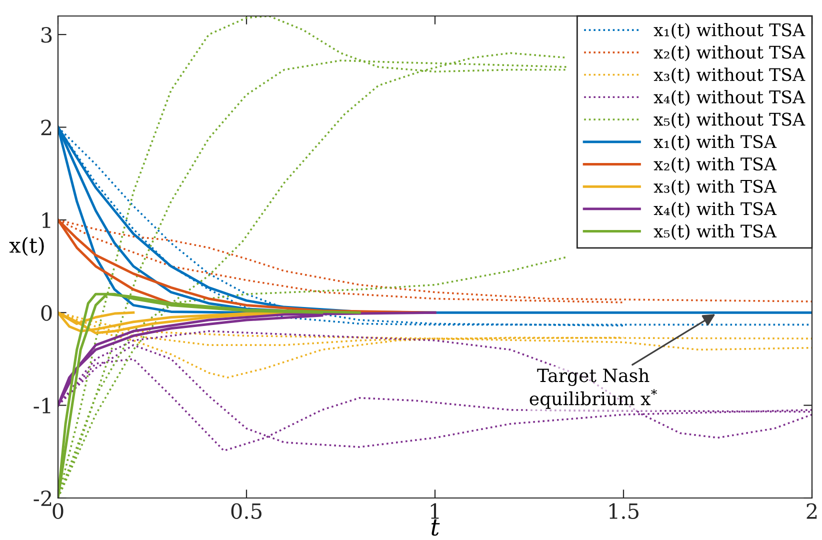 This screenshot has height=540, width=822. What do you see at coordinates (623, 511) in the screenshot?
I see `x-tick-label: 1.5` at bounding box center [623, 511].